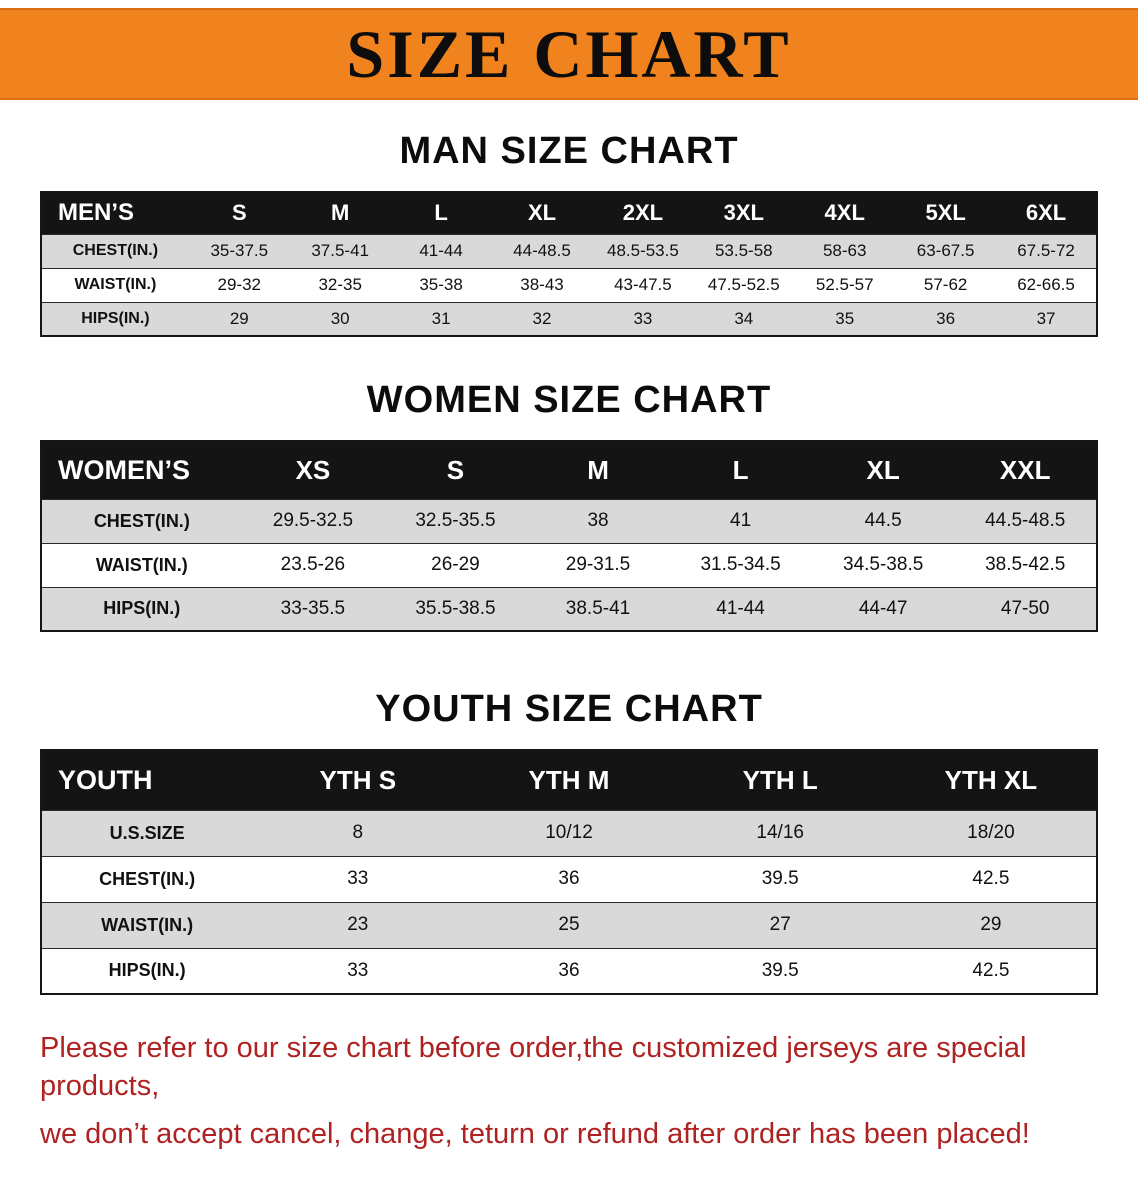 The width and height of the screenshot is (1138, 1183). What do you see at coordinates (569, 400) in the screenshot?
I see `women-section-heading: WOMEN SIZE CHART` at bounding box center [569, 400].